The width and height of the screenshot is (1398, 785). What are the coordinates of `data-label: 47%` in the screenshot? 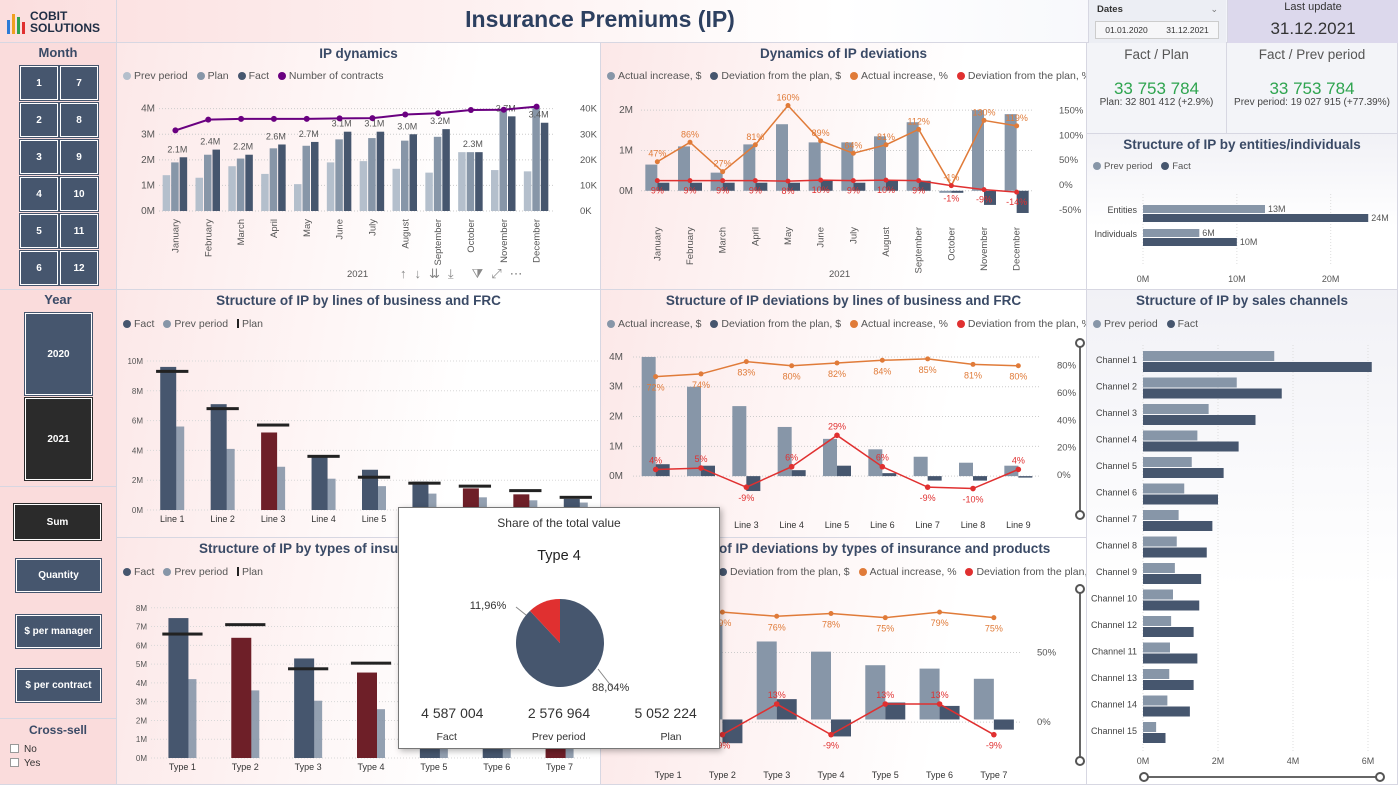 It's located at (657, 154).